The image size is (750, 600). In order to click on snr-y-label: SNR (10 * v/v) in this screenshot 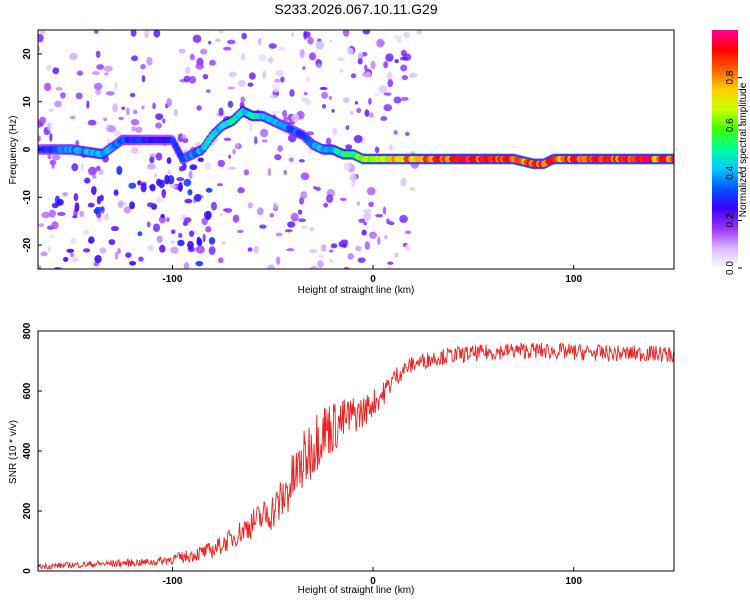, I will do `click(13, 452)`.